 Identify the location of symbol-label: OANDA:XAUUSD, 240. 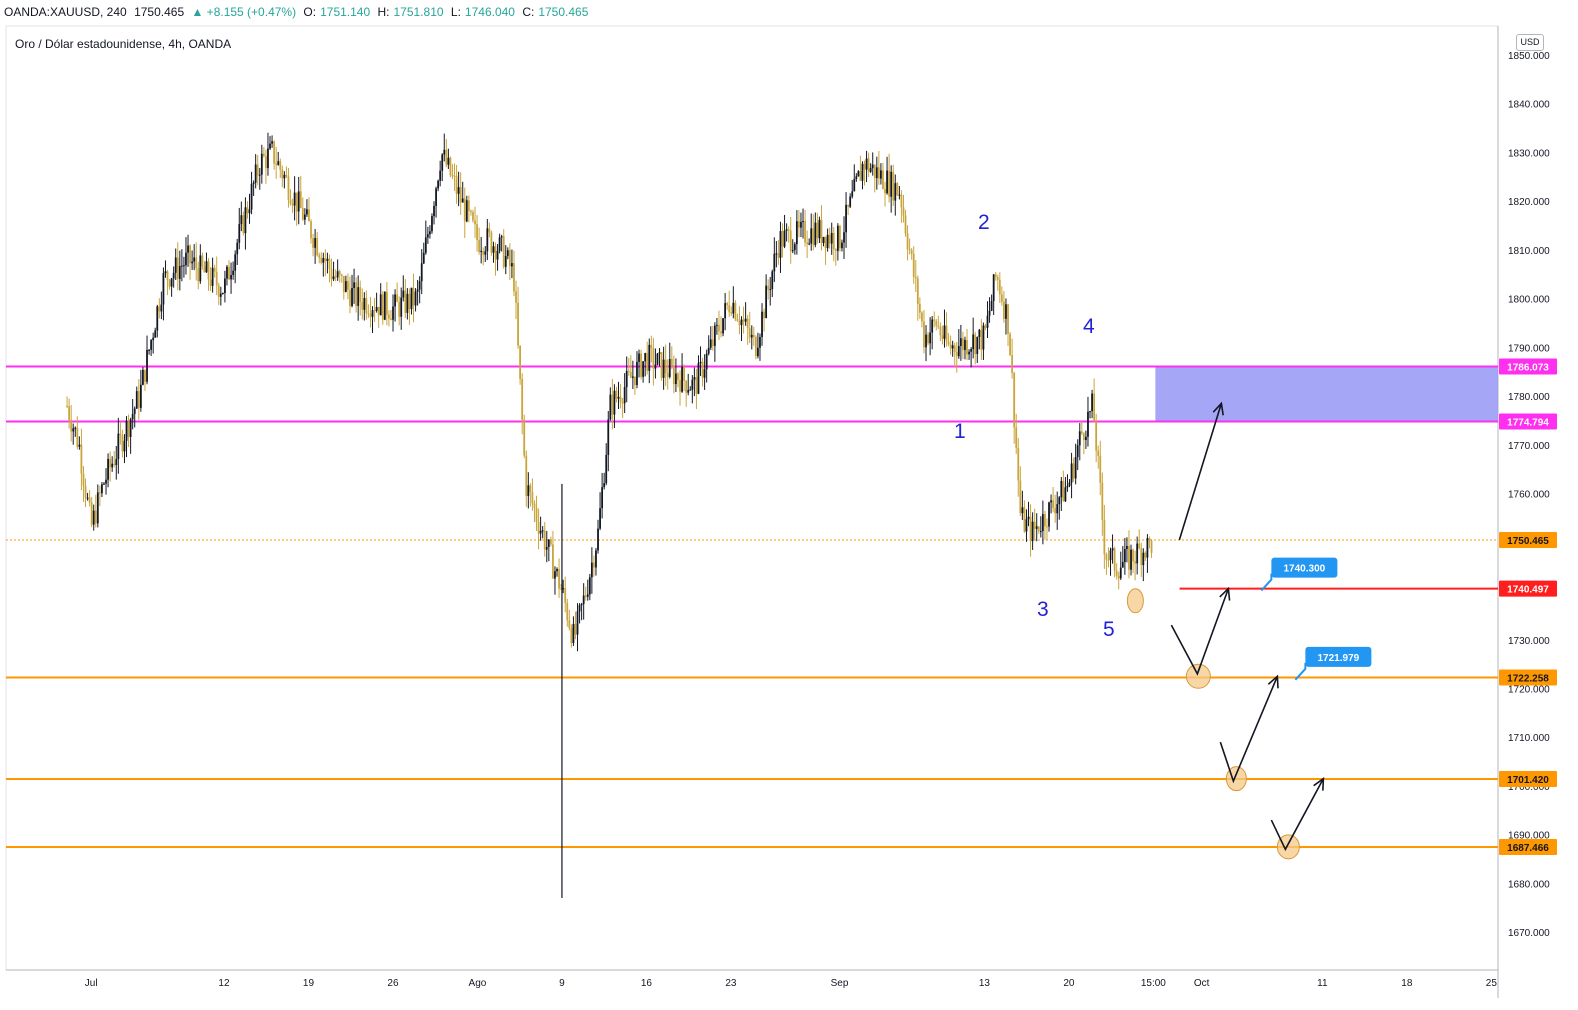
(65, 12).